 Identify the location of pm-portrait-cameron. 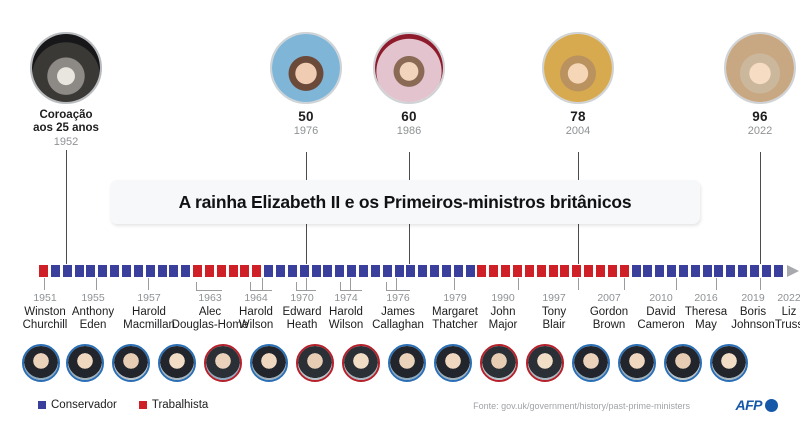
(591, 363).